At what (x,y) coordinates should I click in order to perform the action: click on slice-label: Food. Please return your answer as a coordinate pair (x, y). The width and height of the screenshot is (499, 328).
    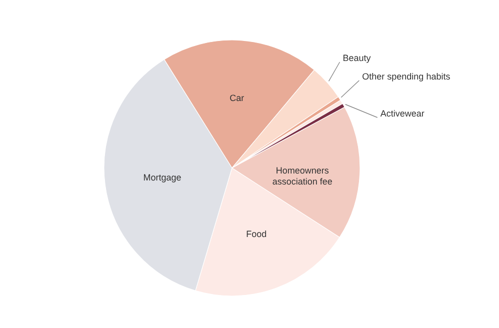
    Looking at the image, I should click on (256, 234).